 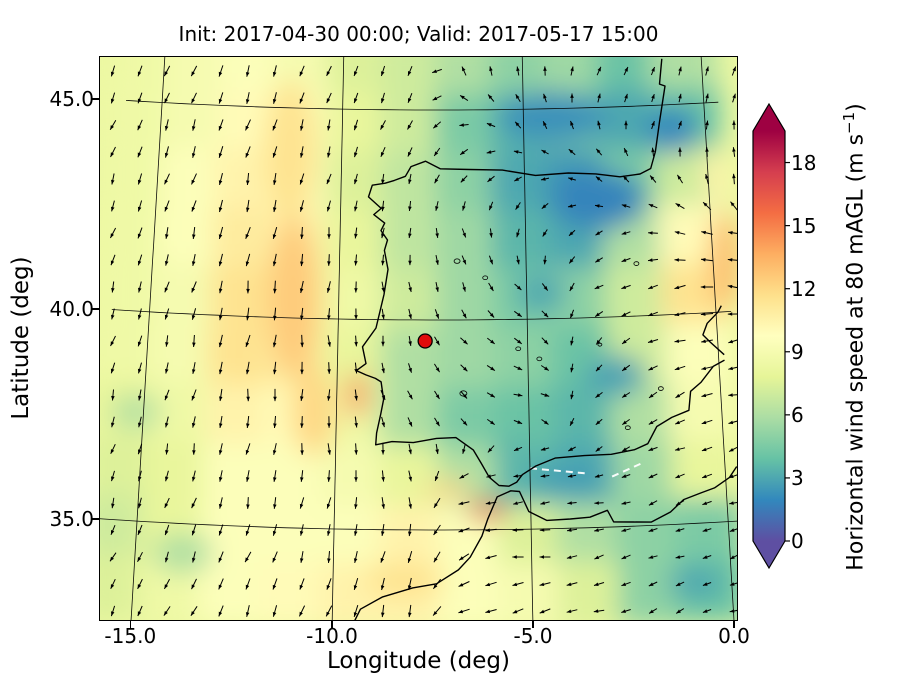 What do you see at coordinates (797, 477) in the screenshot?
I see `colorbar-tick-label: 3` at bounding box center [797, 477].